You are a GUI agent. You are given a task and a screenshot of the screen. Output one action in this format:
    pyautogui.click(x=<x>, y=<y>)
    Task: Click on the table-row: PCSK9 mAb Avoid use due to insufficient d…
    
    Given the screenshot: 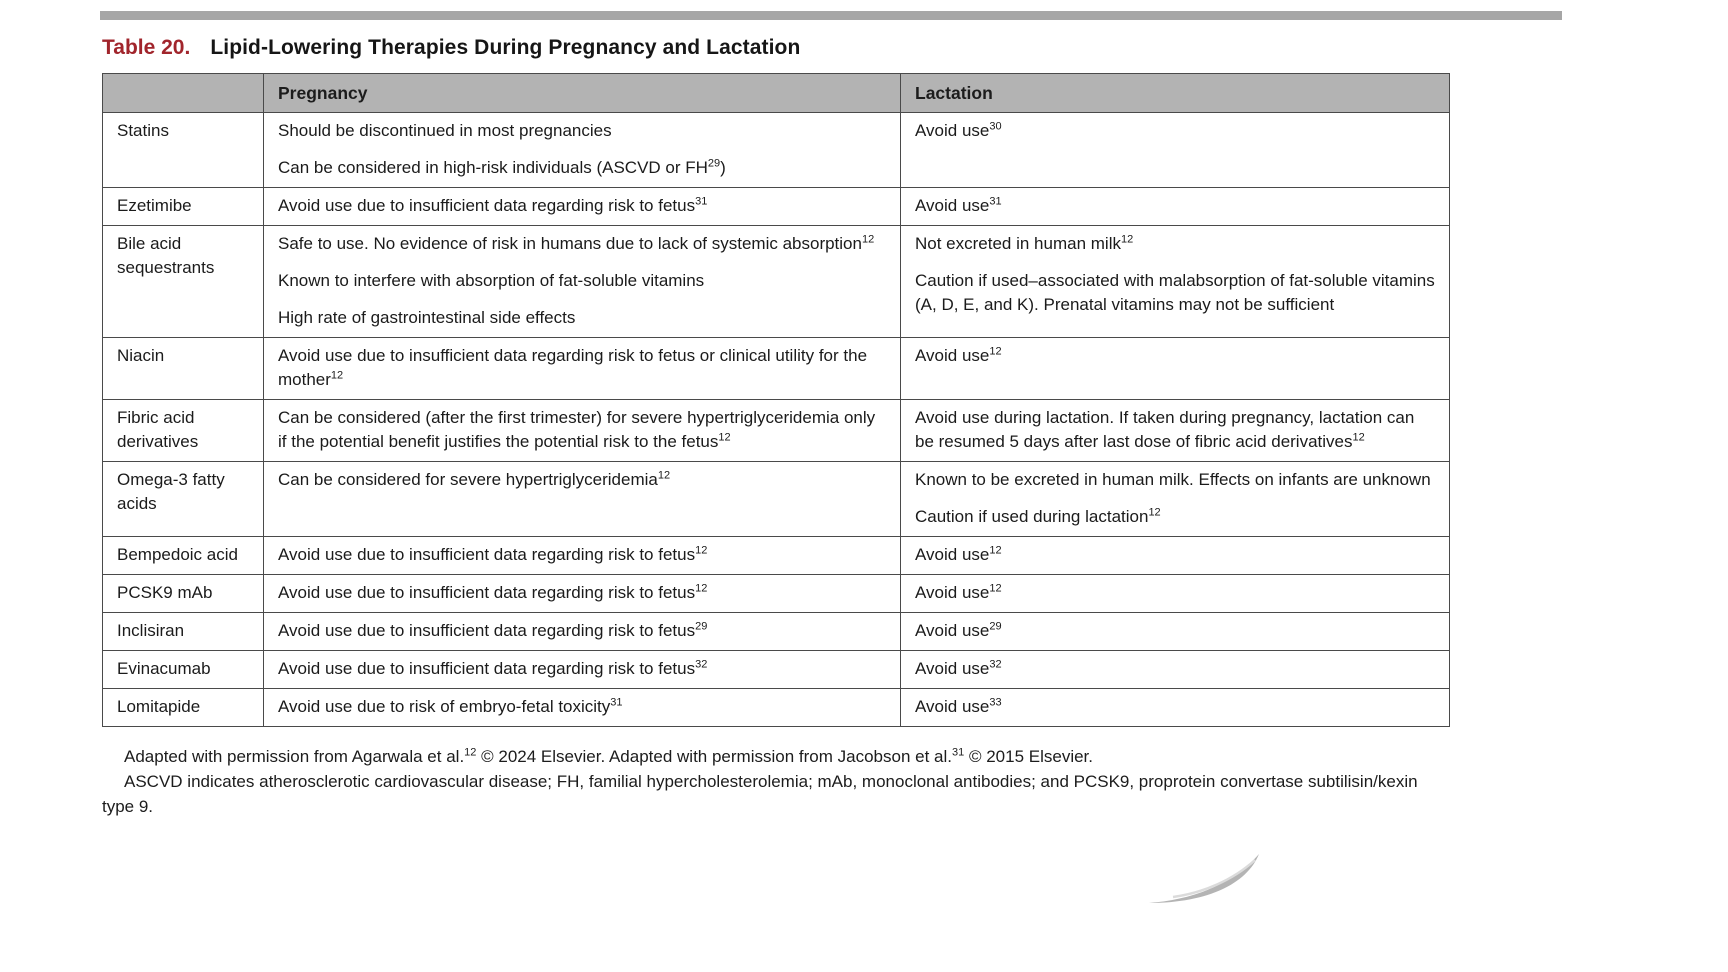 What is the action you would take?
    pyautogui.click(x=776, y=593)
    